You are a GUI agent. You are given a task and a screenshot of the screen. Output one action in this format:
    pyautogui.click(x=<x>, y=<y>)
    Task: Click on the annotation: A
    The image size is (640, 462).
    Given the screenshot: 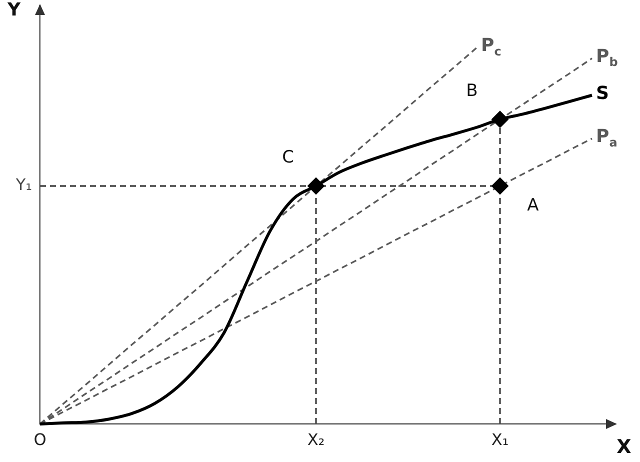 What is the action you would take?
    pyautogui.click(x=533, y=205)
    